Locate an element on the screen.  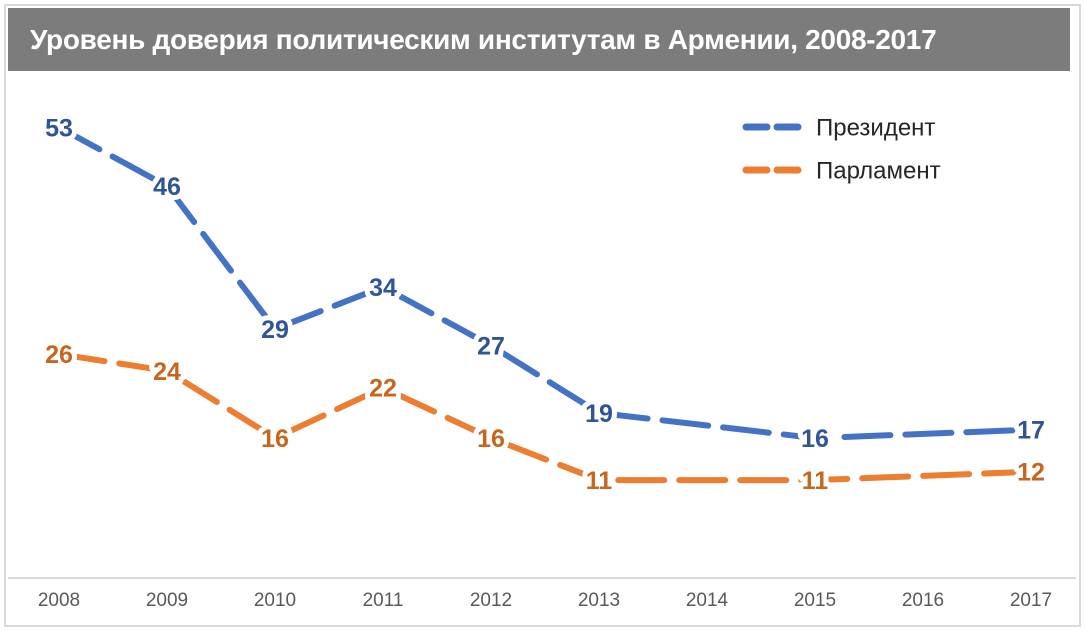
x-axis-tick-label: 2011 is located at coordinates (383, 600).